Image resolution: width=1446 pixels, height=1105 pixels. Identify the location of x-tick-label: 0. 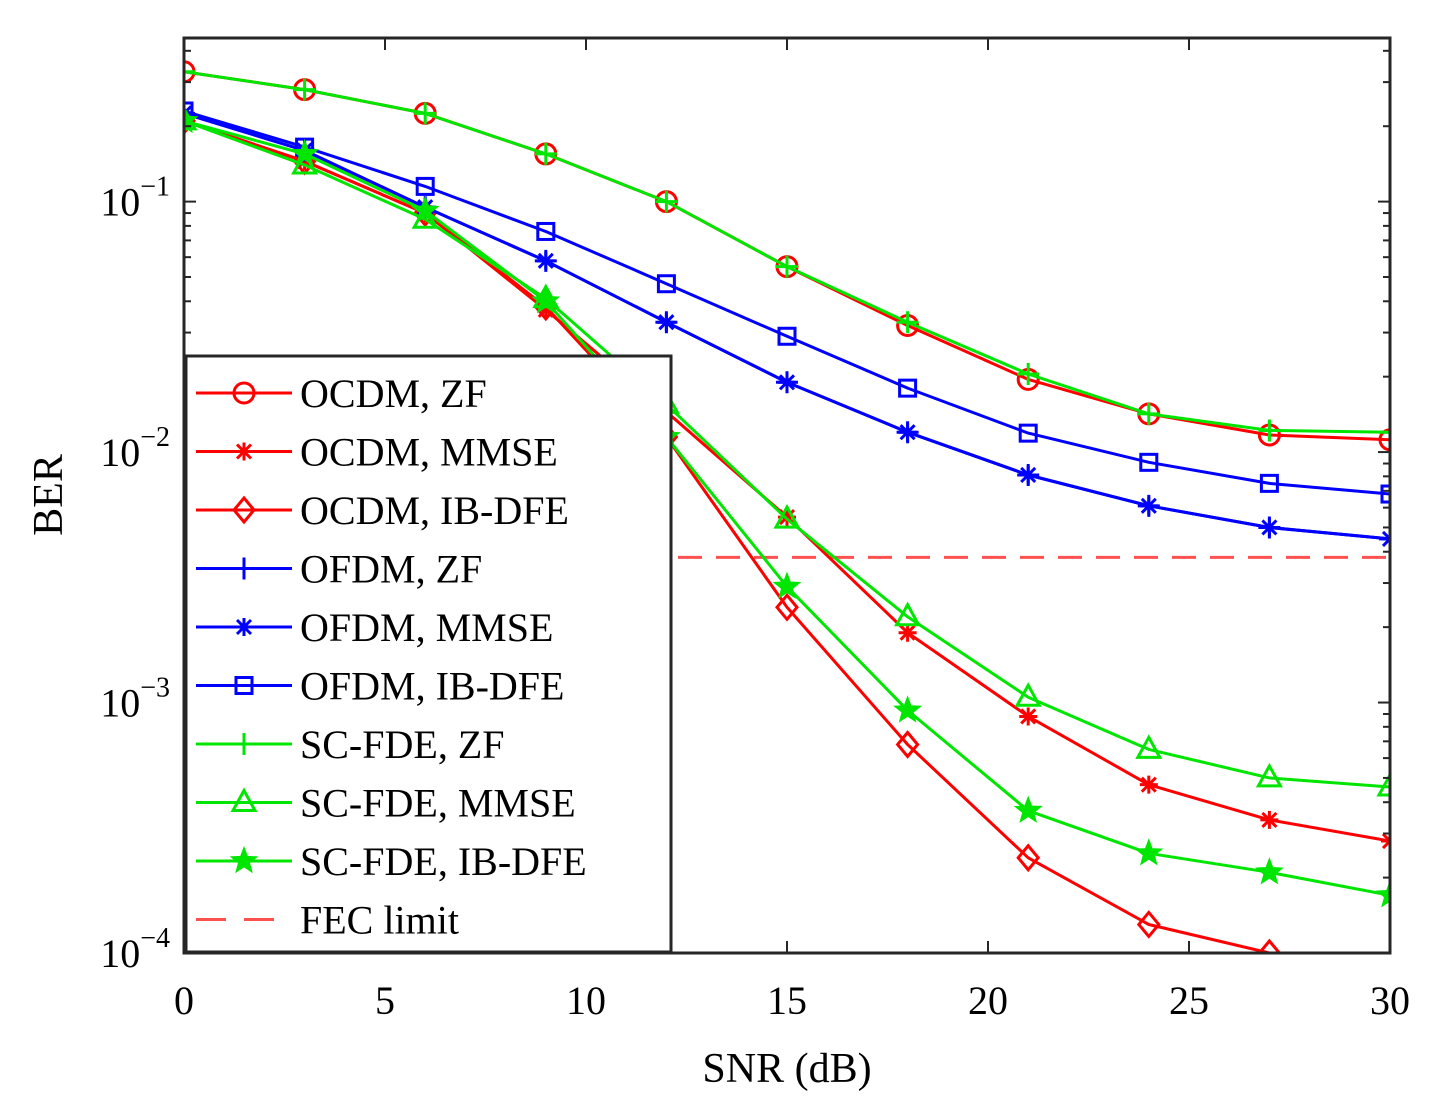
(184, 1000).